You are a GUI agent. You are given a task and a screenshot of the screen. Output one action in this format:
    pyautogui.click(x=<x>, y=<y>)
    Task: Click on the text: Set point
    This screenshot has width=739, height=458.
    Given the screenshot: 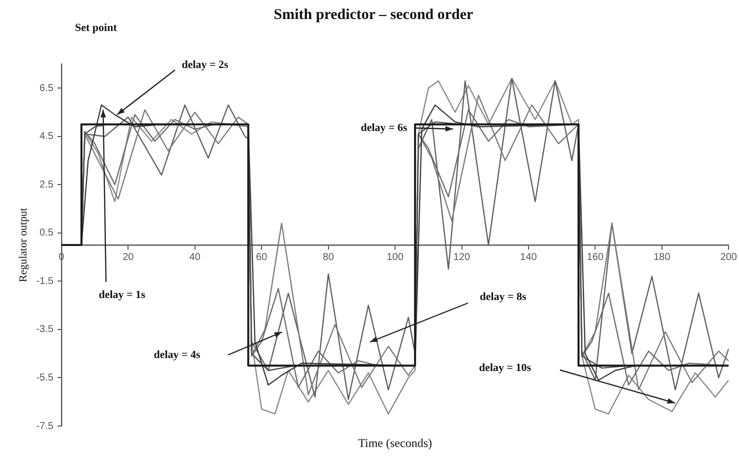 What is the action you would take?
    pyautogui.click(x=96, y=28)
    